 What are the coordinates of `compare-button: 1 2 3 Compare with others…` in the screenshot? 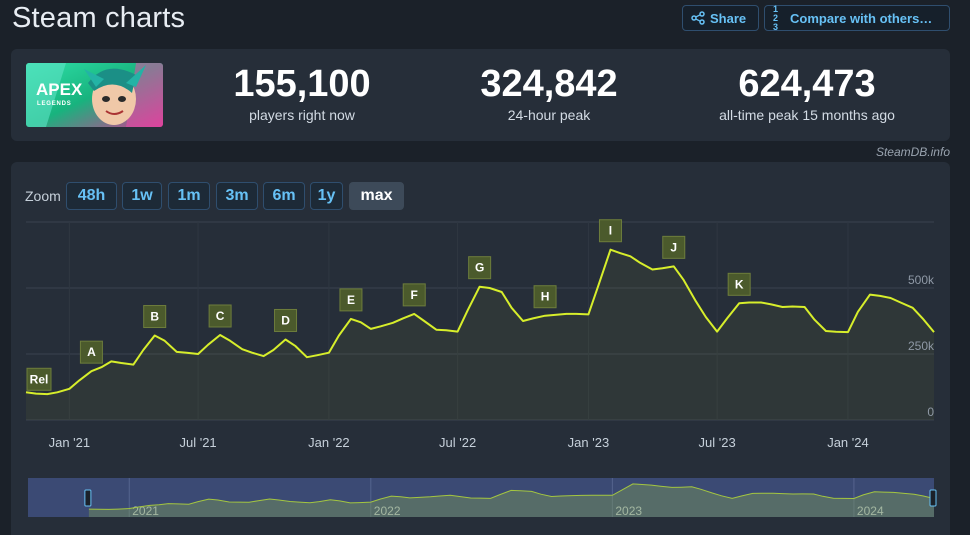 It's located at (857, 17).